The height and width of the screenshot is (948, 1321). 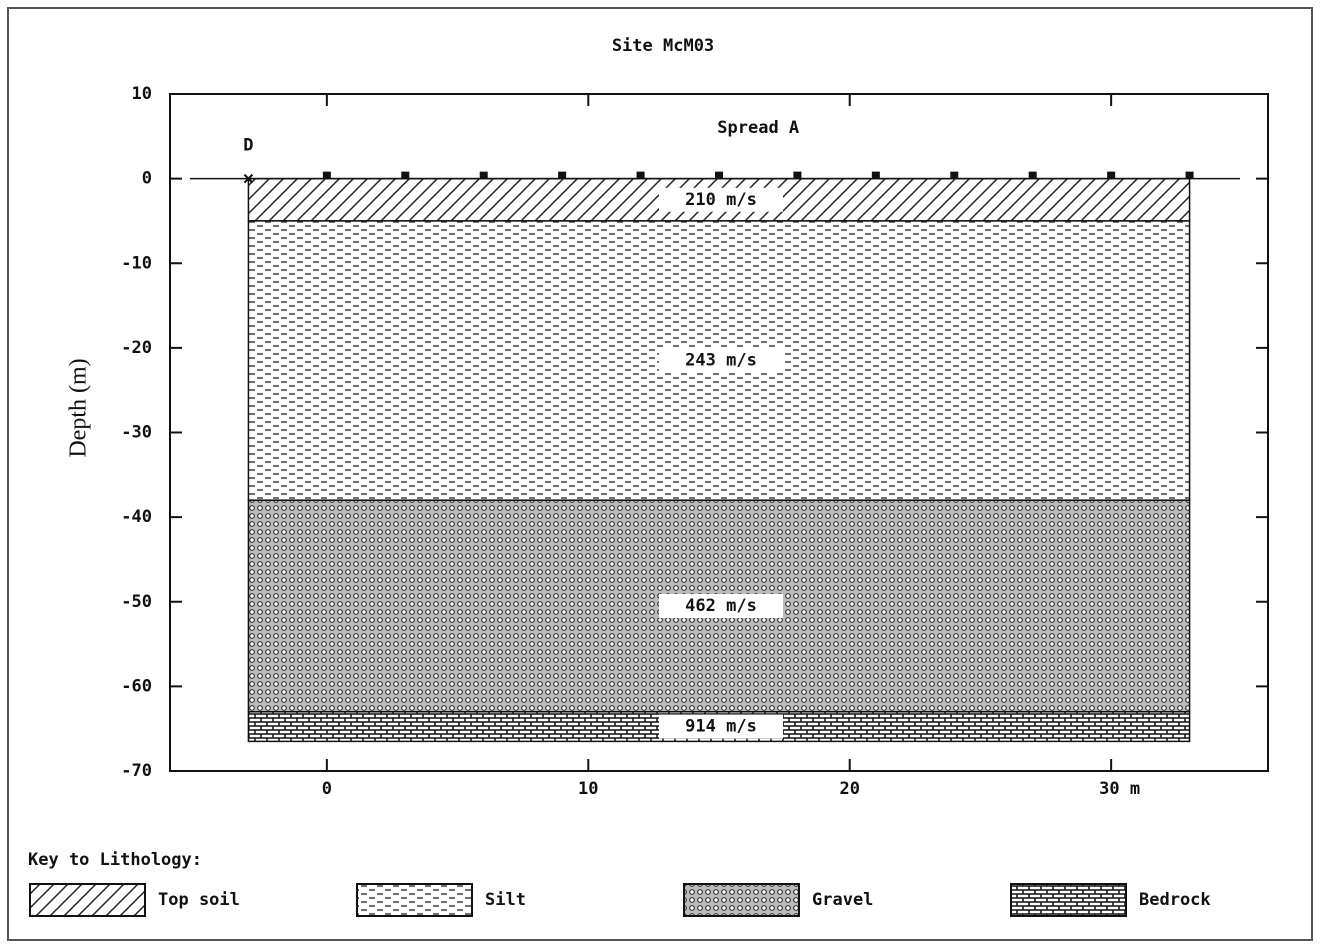 What do you see at coordinates (147, 179) in the screenshot?
I see `y-tick-label: 0` at bounding box center [147, 179].